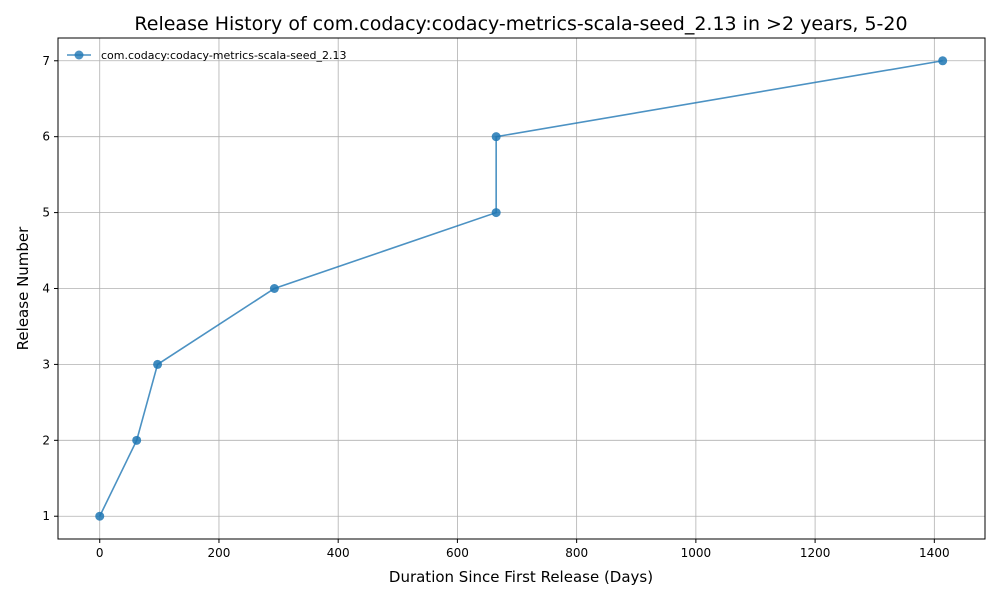  What do you see at coordinates (523, 549) in the screenshot?
I see `x-axis-ticks: 0 200 400 600 800 1000 1200 1400` at bounding box center [523, 549].